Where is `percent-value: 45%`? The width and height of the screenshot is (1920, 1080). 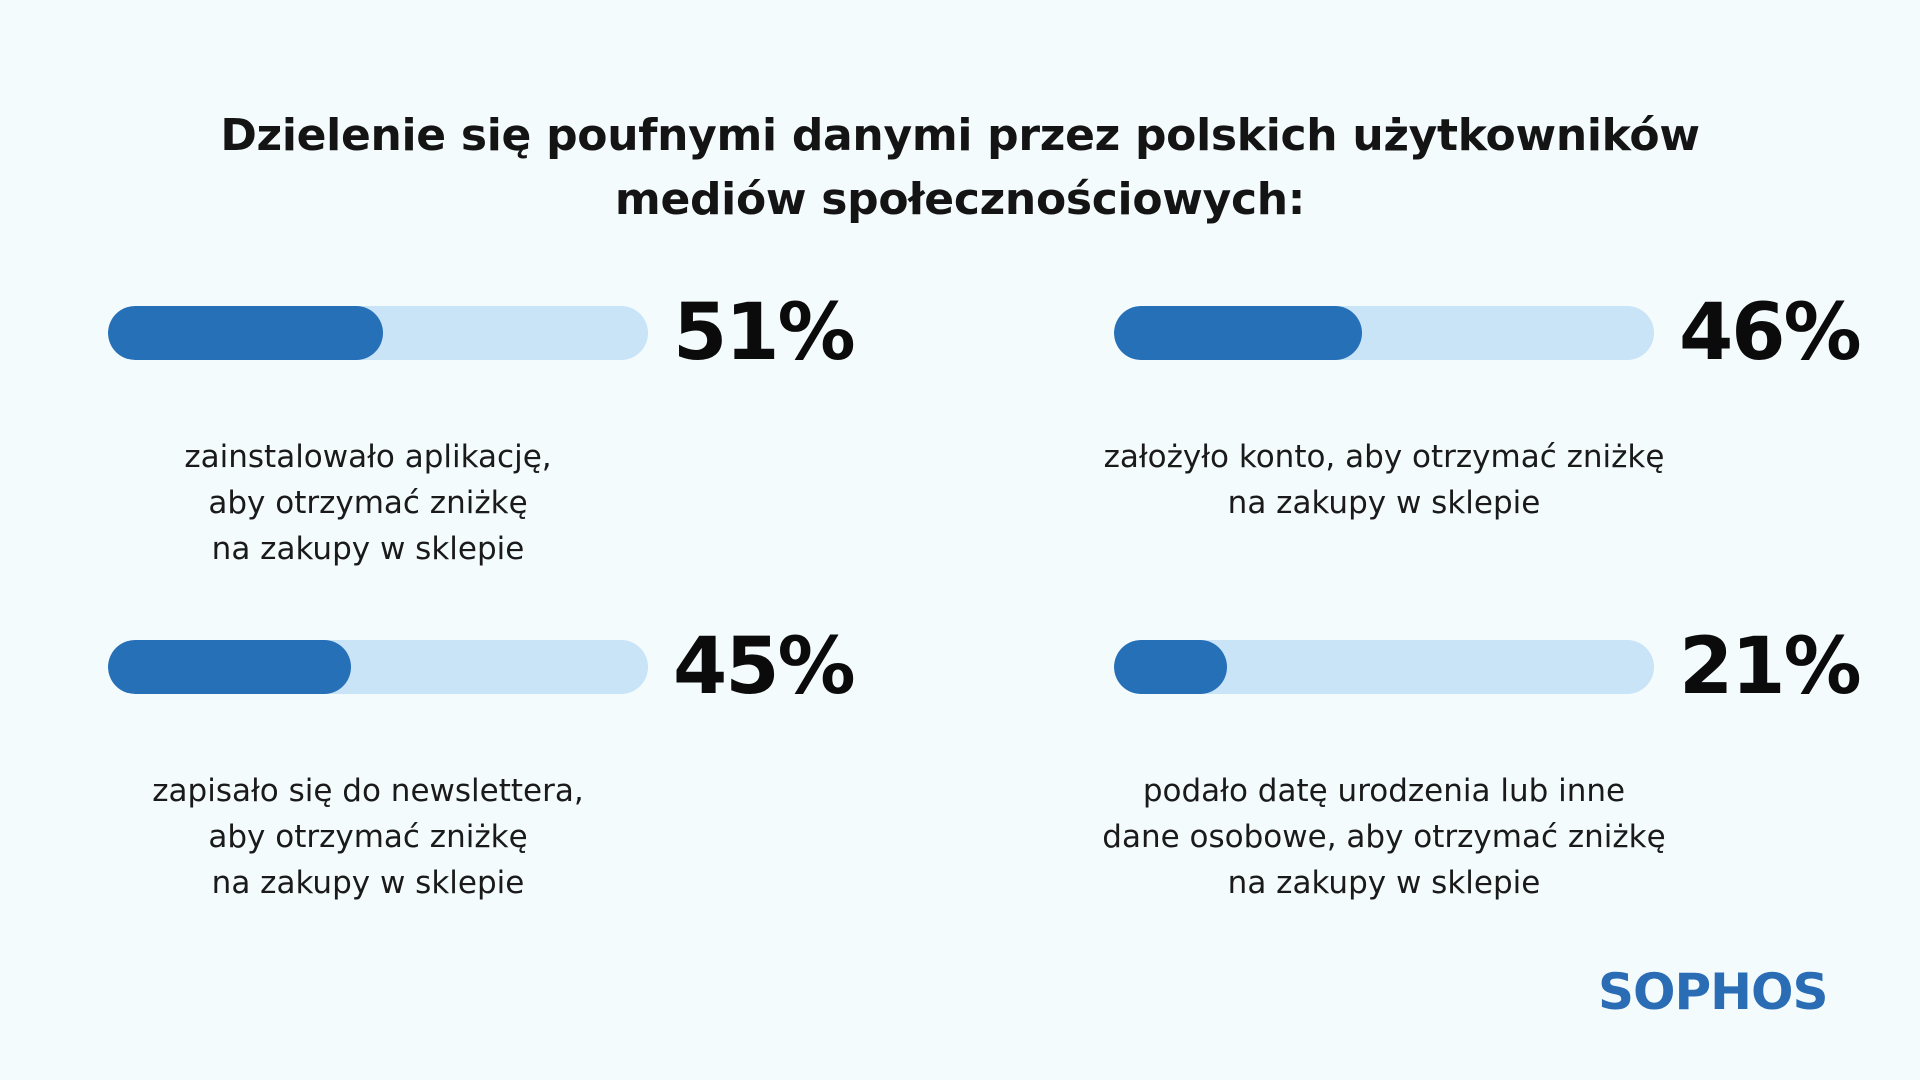 percent-value: 45% is located at coordinates (764, 667).